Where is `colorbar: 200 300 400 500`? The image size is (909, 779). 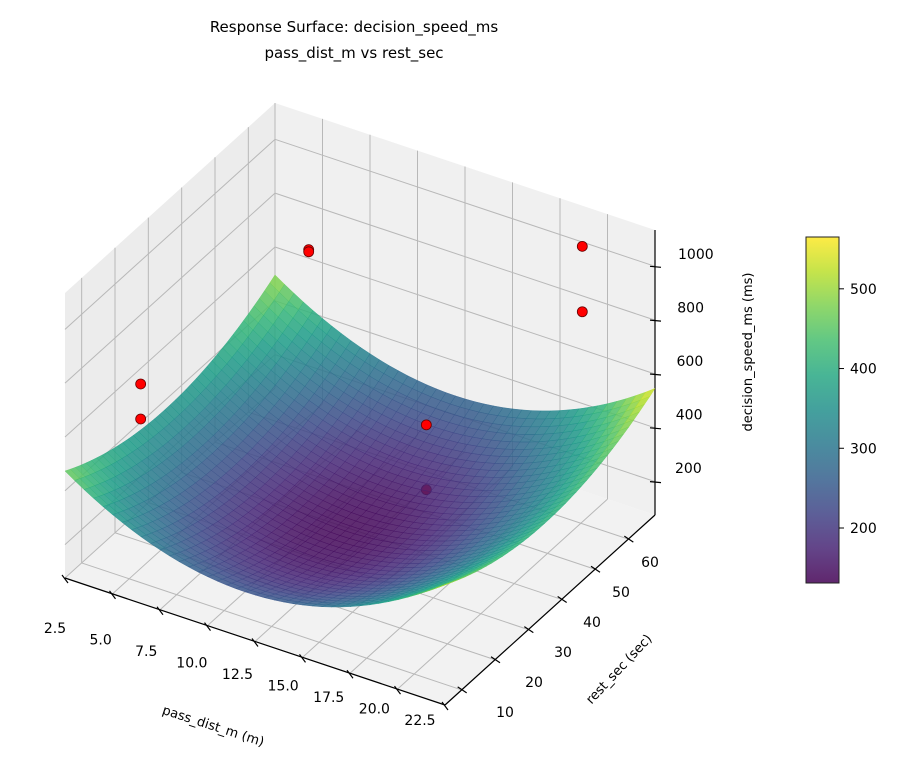
colorbar: 200 300 400 500 is located at coordinates (841, 410).